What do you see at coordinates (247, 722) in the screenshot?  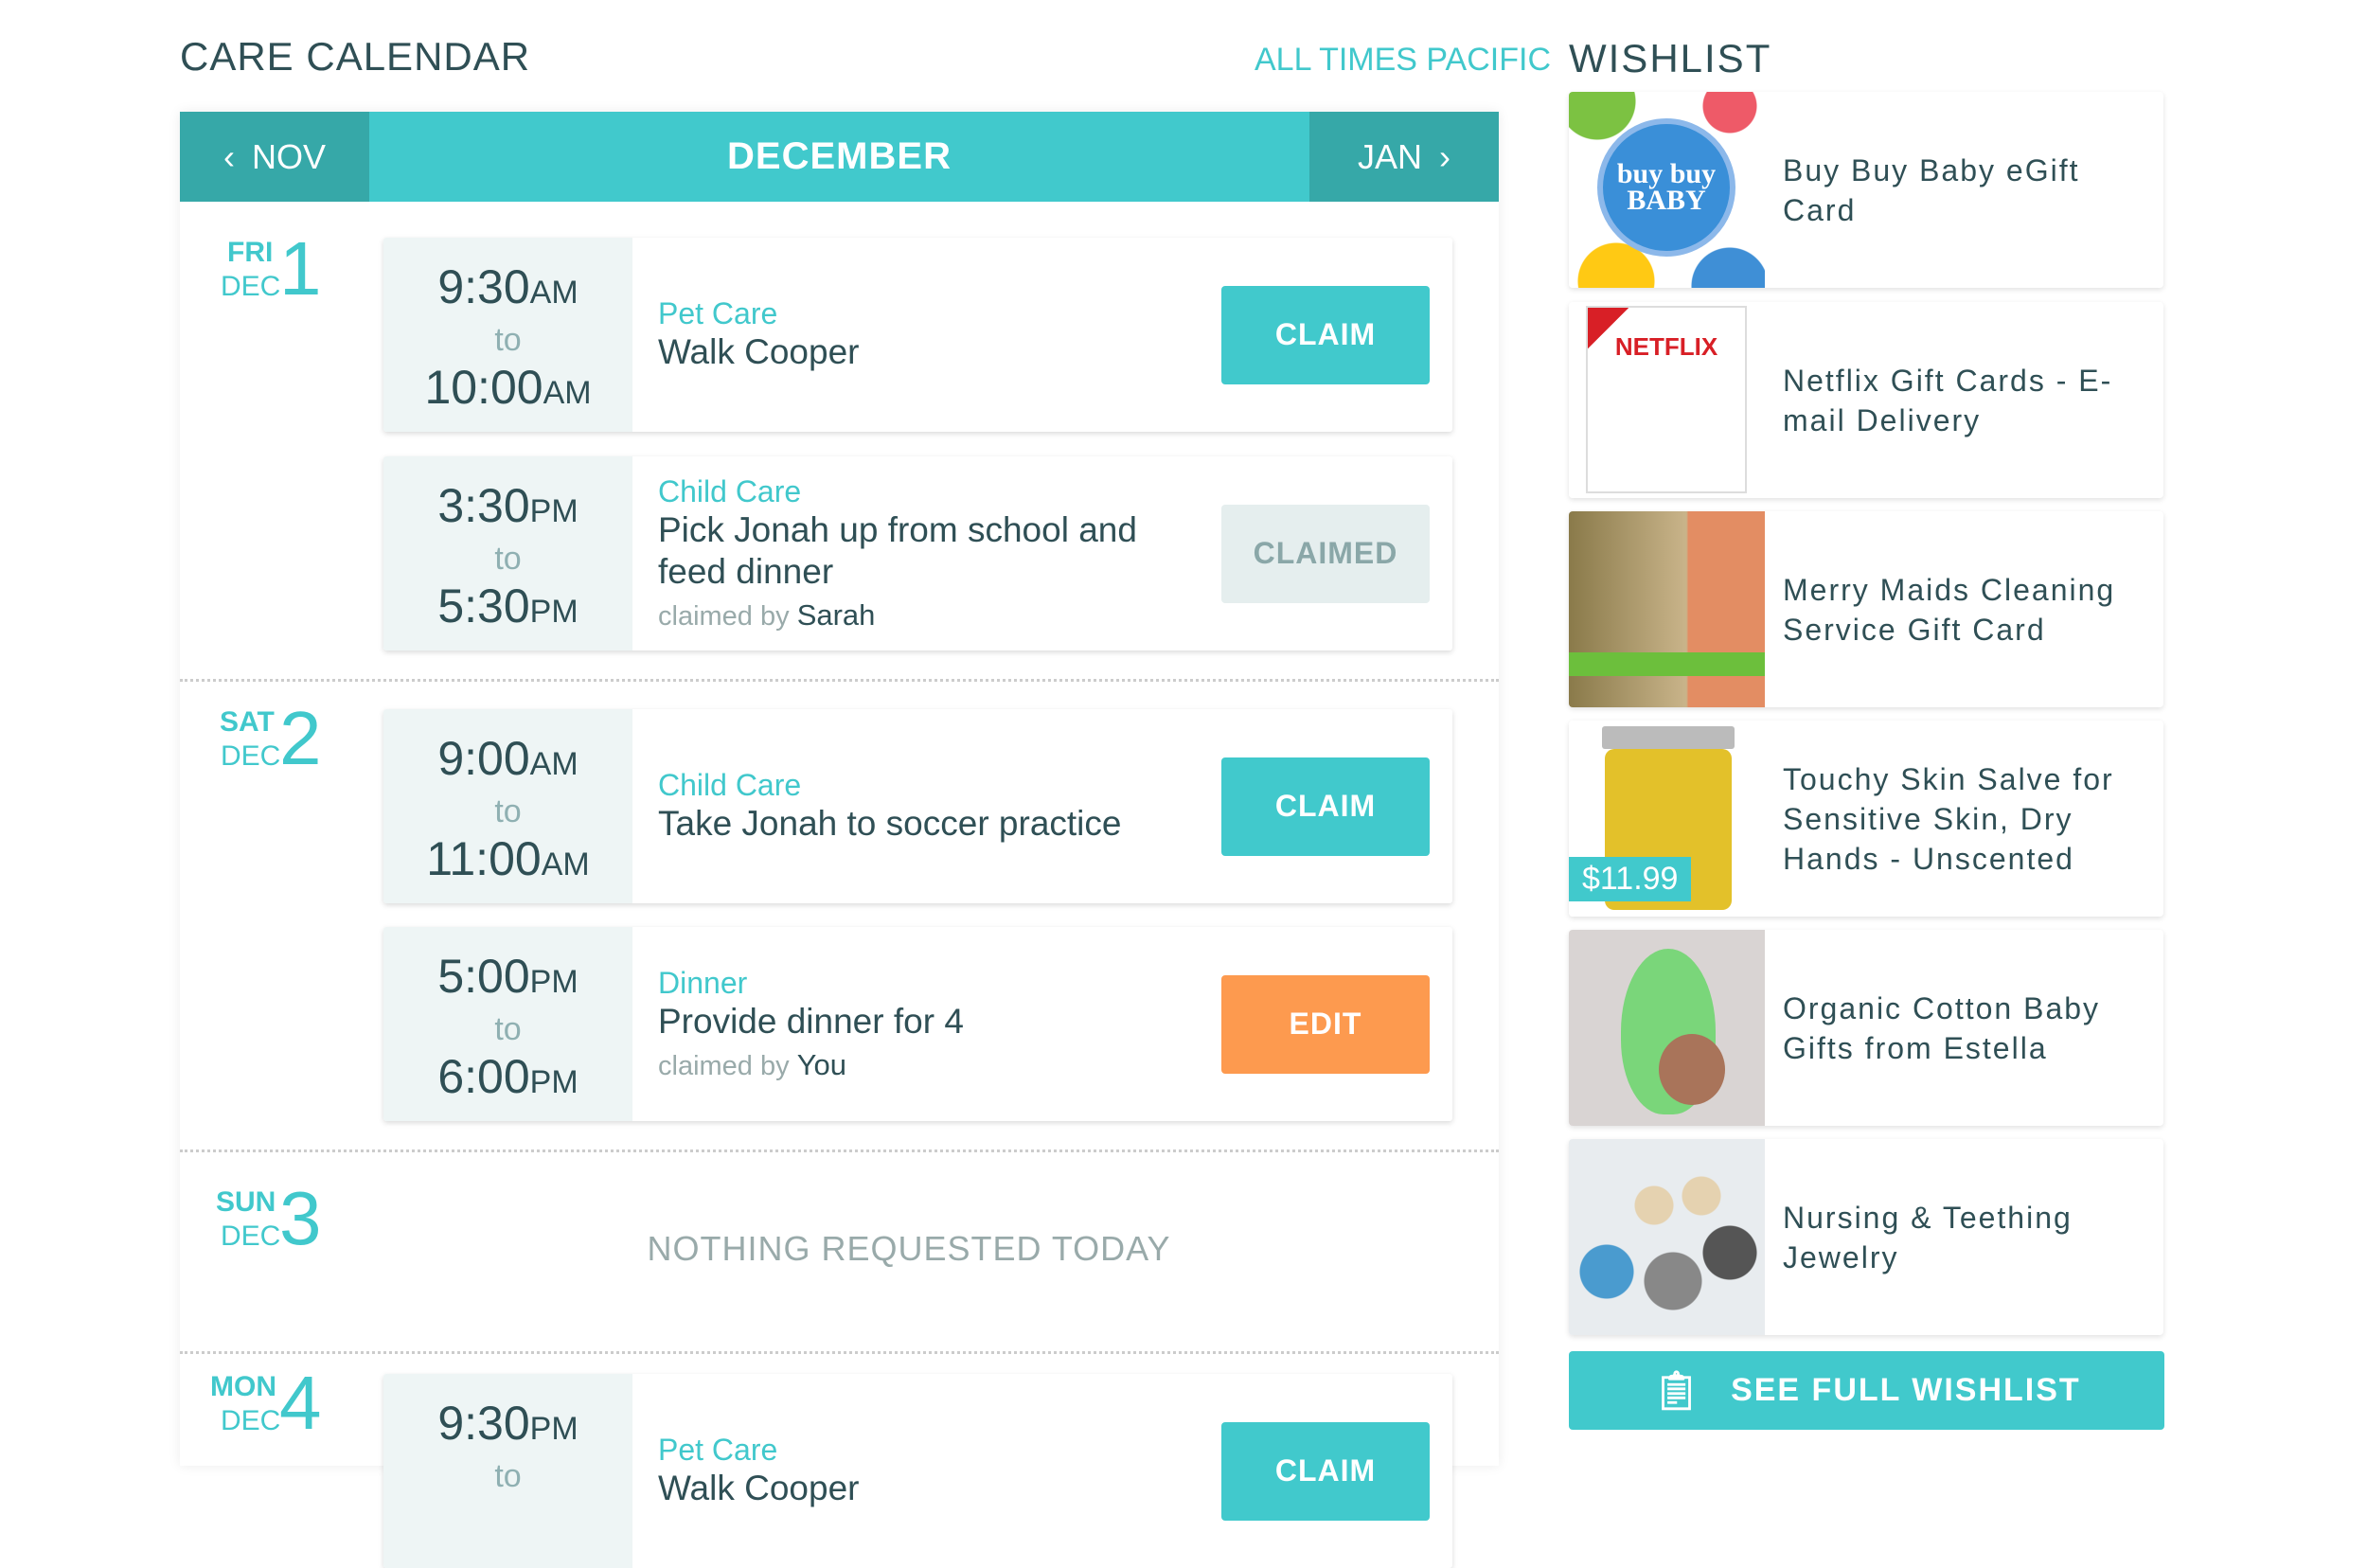 I see `day-of-week: SAT` at bounding box center [247, 722].